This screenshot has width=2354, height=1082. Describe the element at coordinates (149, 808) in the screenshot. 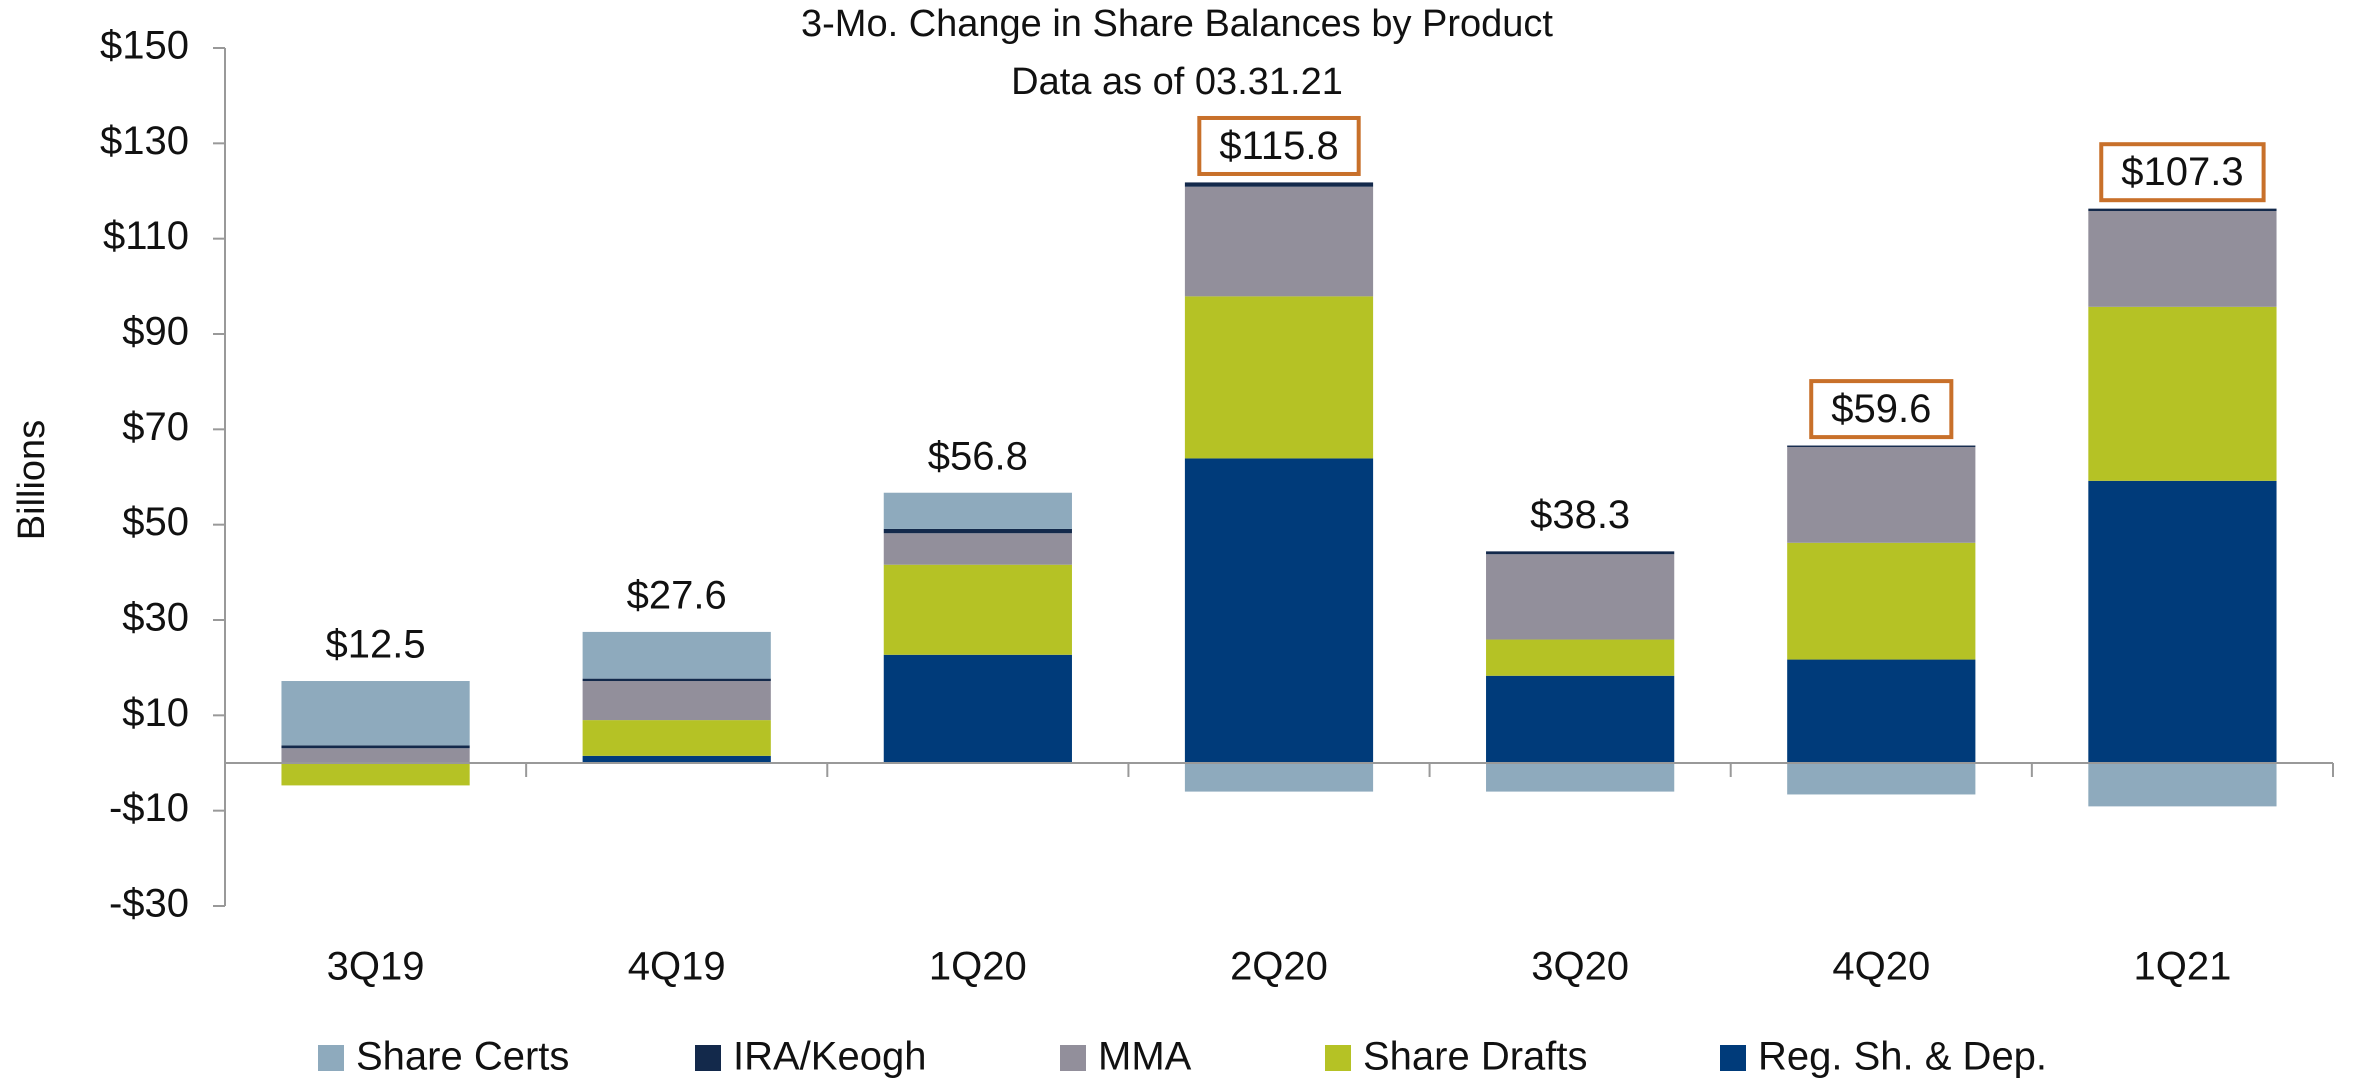

I see `y-tick-label: -$10` at that location.